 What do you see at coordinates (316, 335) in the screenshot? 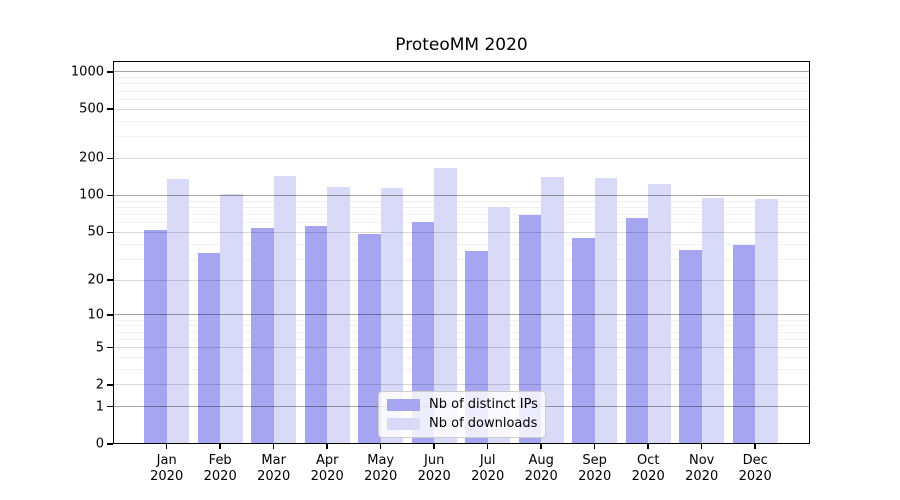
I see `bar-nb-of-distinct-ips-apr-2020` at bounding box center [316, 335].